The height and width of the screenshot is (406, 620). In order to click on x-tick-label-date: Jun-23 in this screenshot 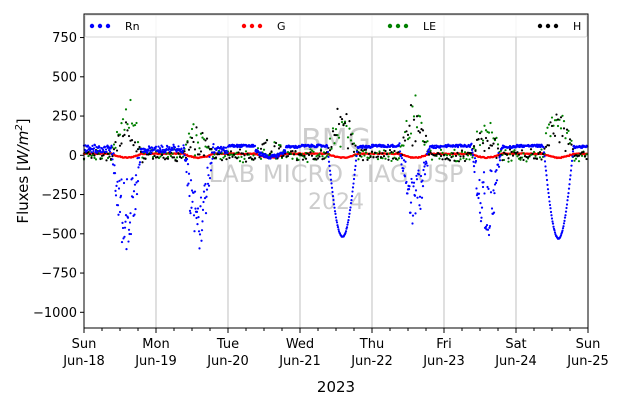, I will do `click(443, 361)`.